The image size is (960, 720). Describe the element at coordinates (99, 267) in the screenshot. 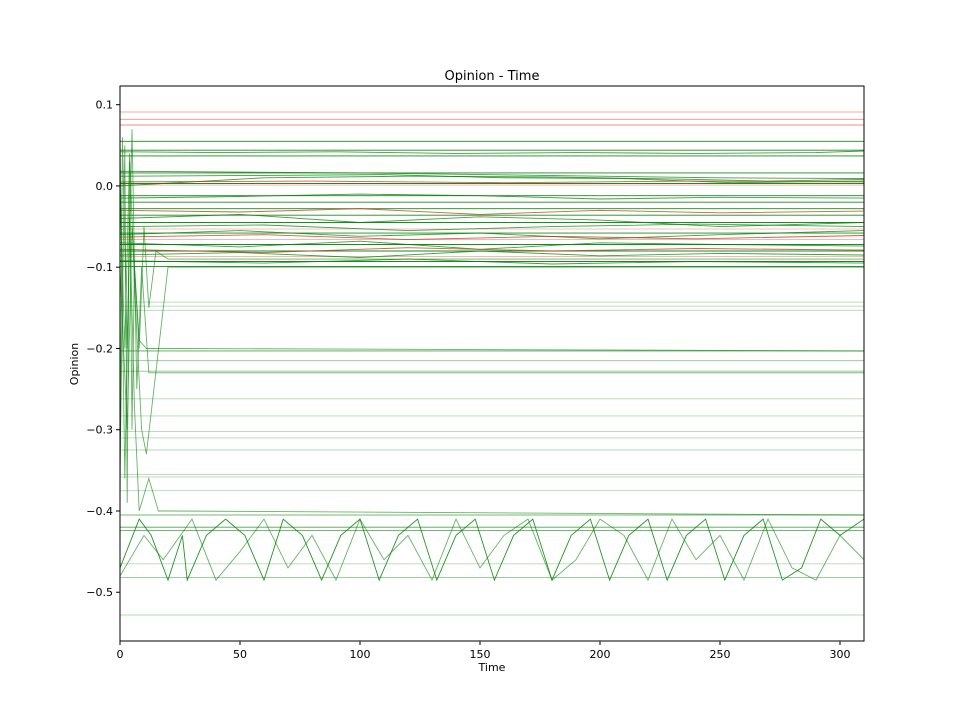

I see `y-tick-label-2: −0.1` at that location.